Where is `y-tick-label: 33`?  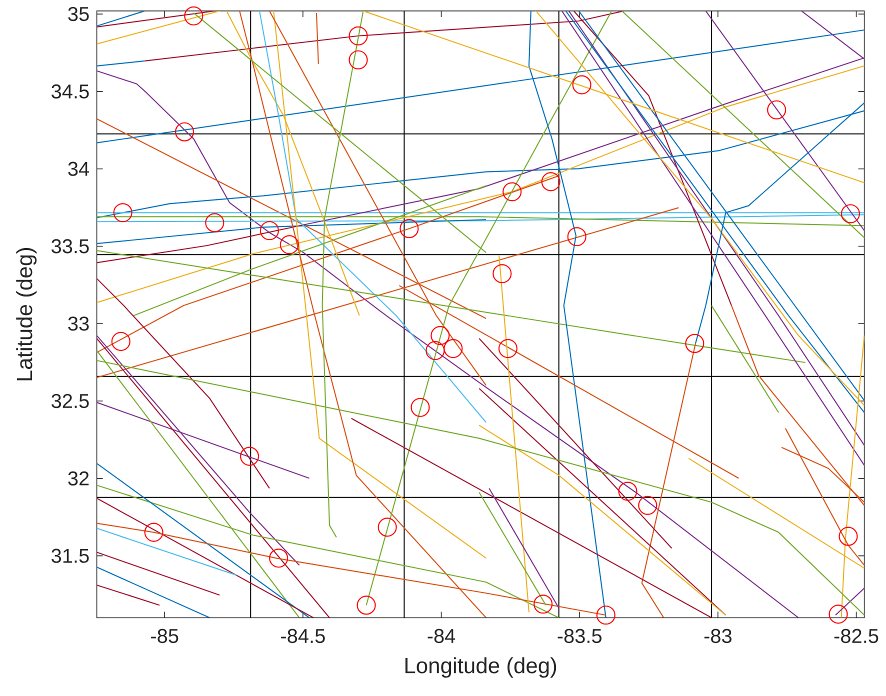
y-tick-label: 33 is located at coordinates (78, 323).